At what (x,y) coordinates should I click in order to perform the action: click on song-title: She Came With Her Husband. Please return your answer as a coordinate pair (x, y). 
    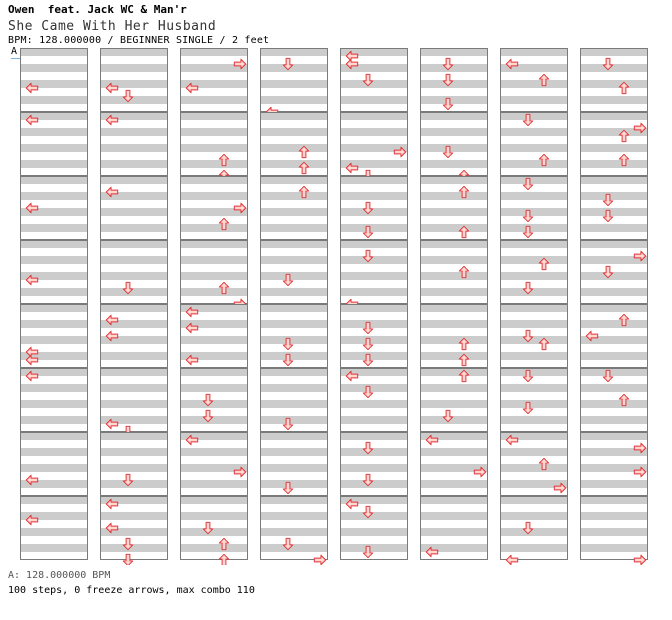
    Looking at the image, I should click on (112, 26).